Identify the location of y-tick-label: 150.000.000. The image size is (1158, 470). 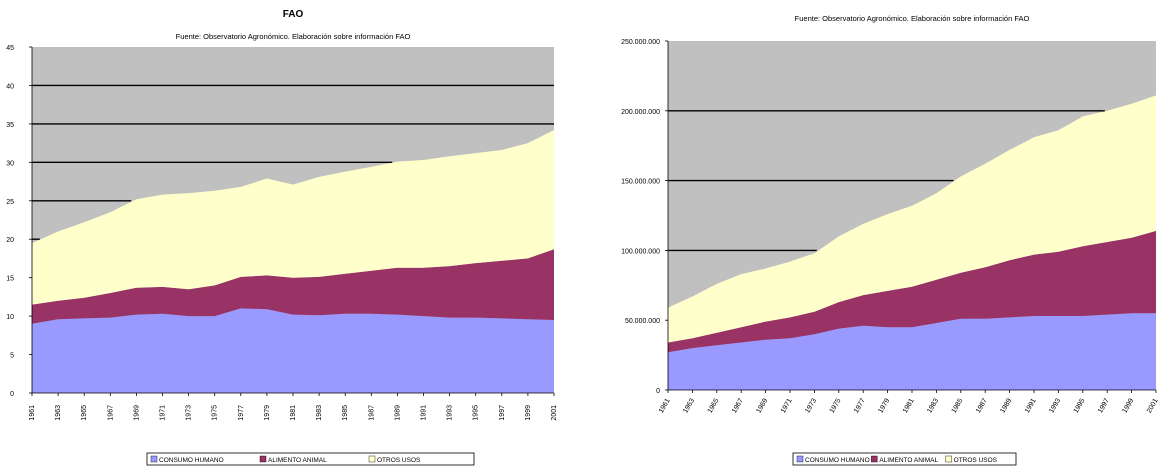
(640, 182).